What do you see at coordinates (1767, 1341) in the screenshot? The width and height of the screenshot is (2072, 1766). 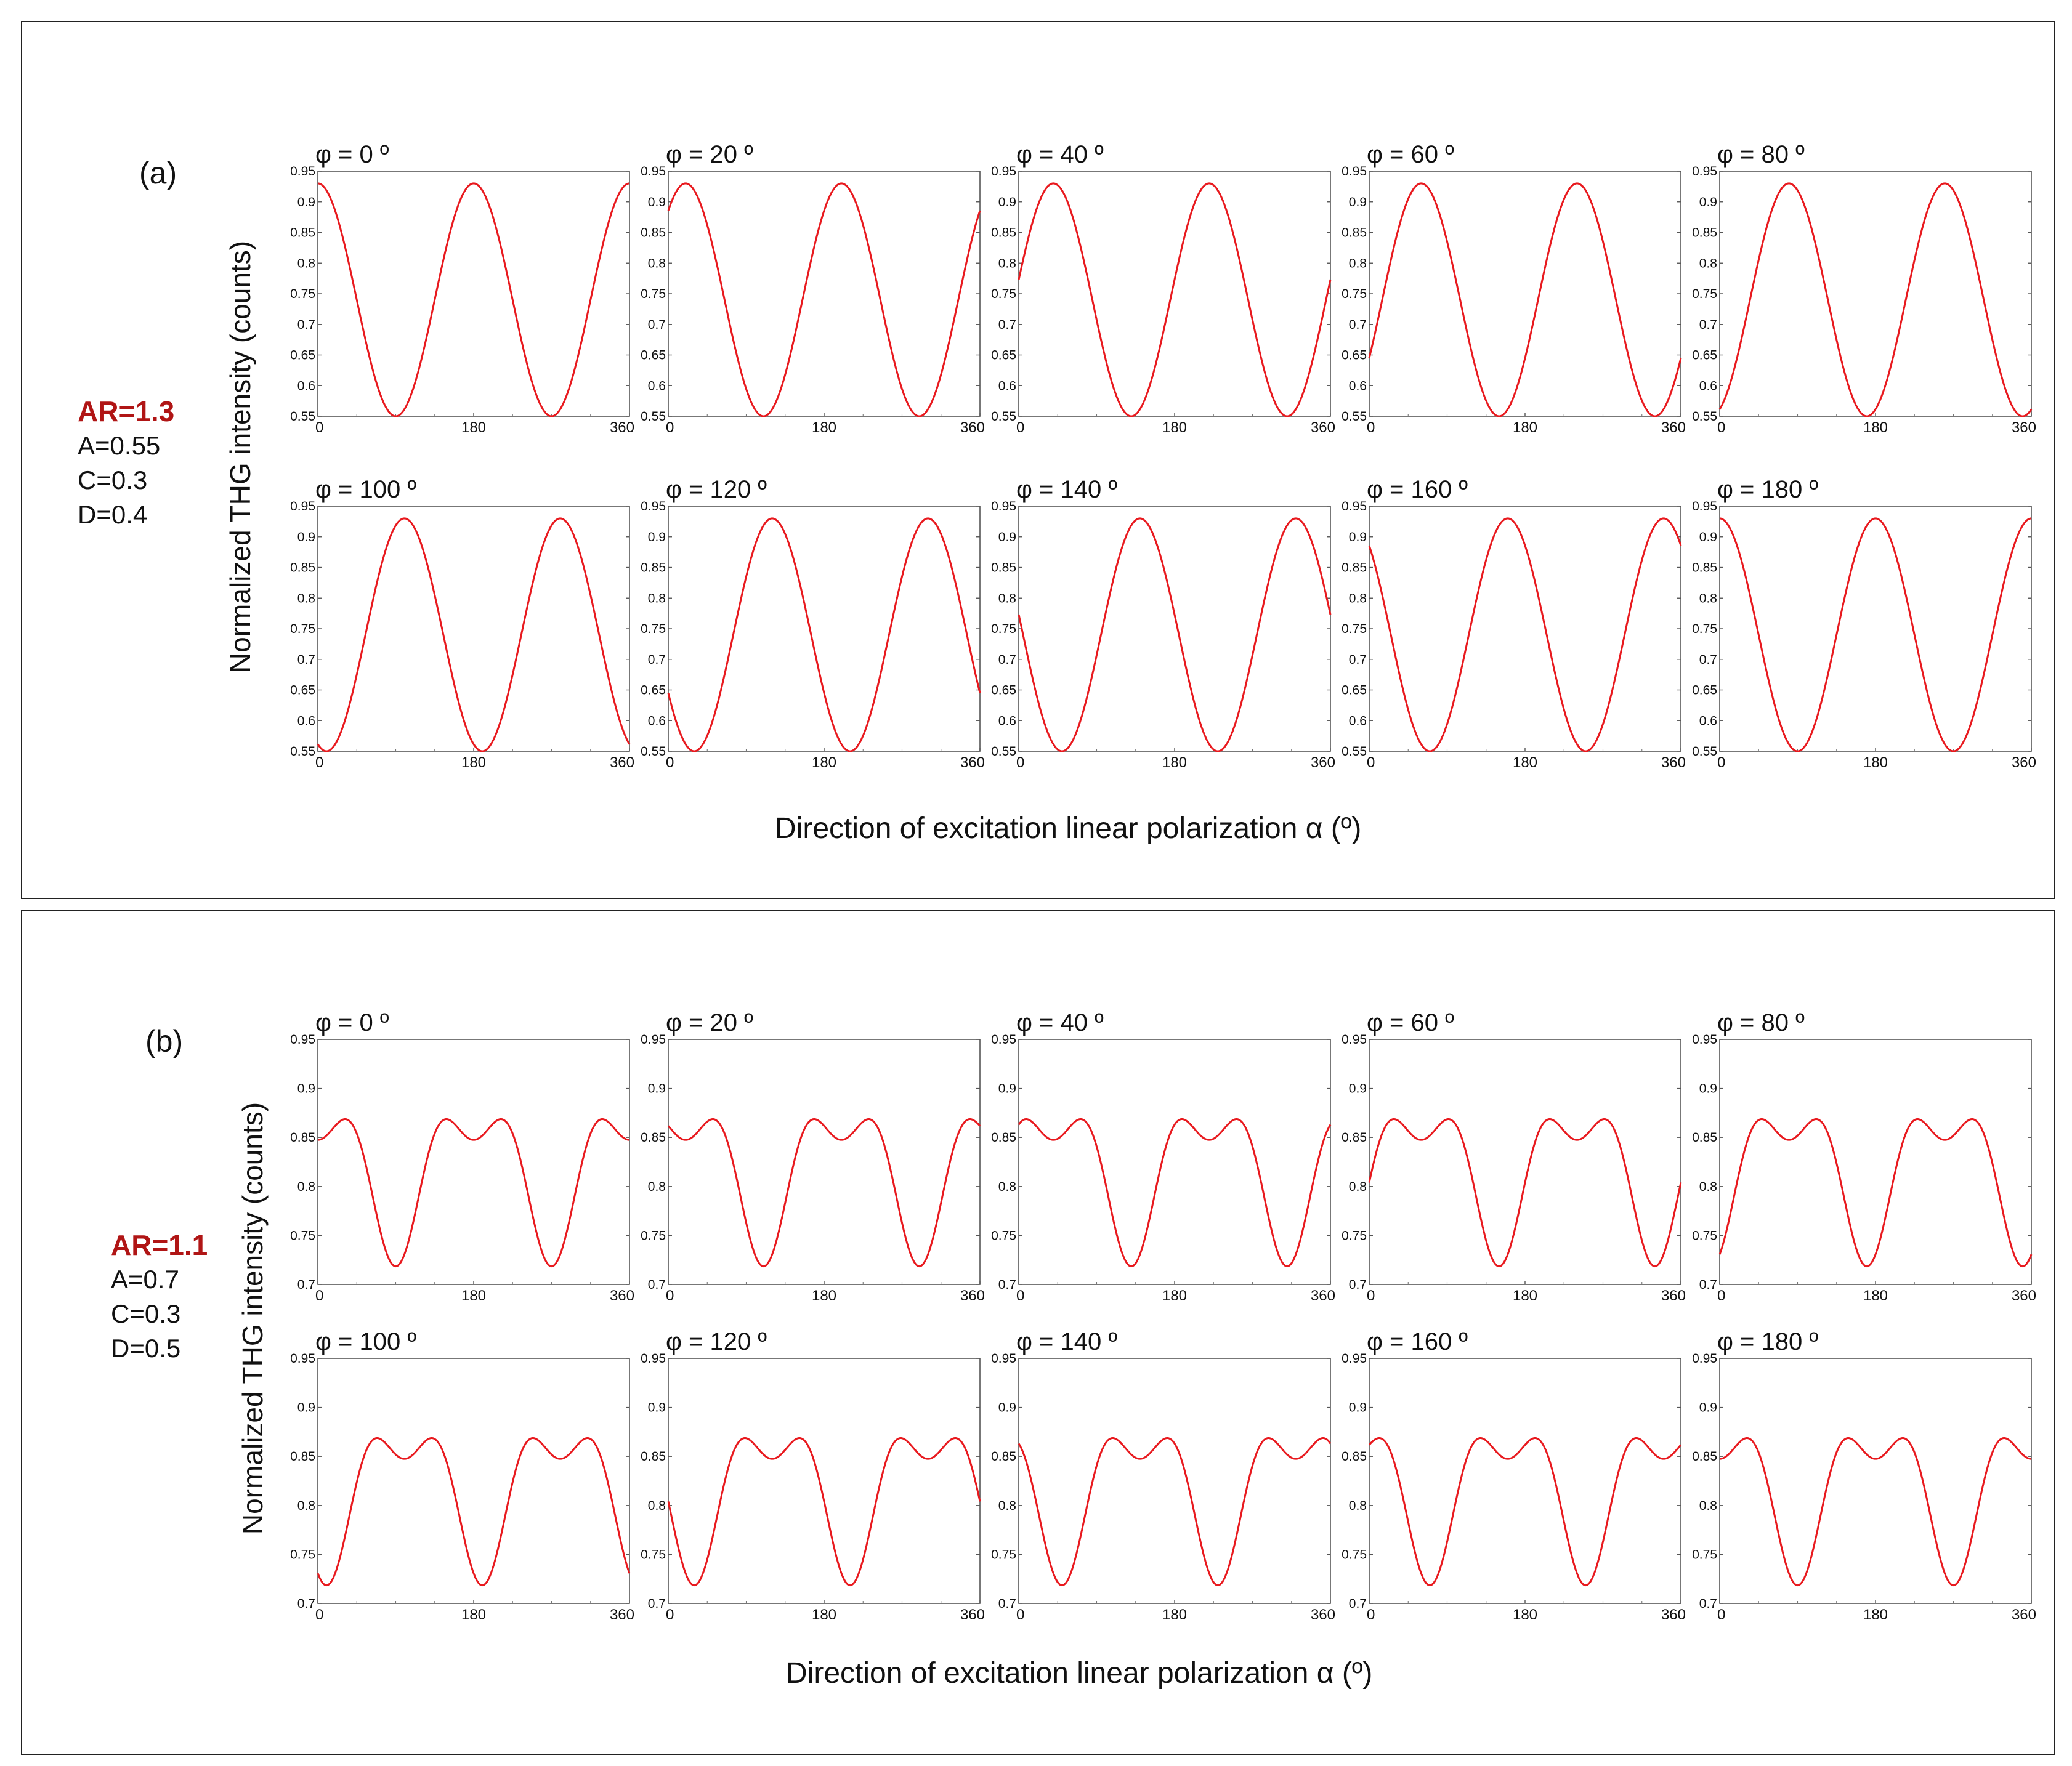 I see `subplot-title: φ = 180 º` at bounding box center [1767, 1341].